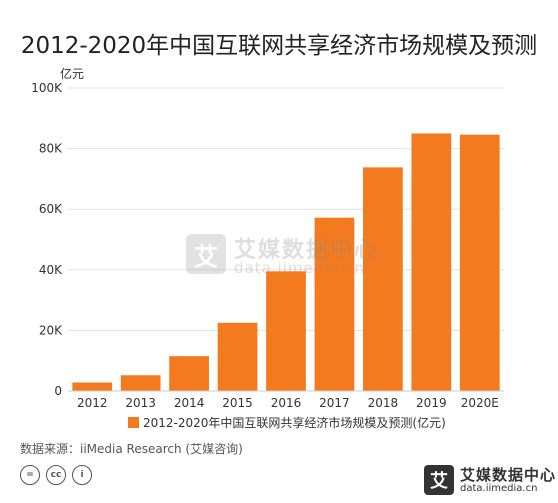 The width and height of the screenshot is (558, 503). Describe the element at coordinates (279, 46) in the screenshot. I see `chart-title: 2012-2020年中国互联网共享经济市场规模及预测` at that location.